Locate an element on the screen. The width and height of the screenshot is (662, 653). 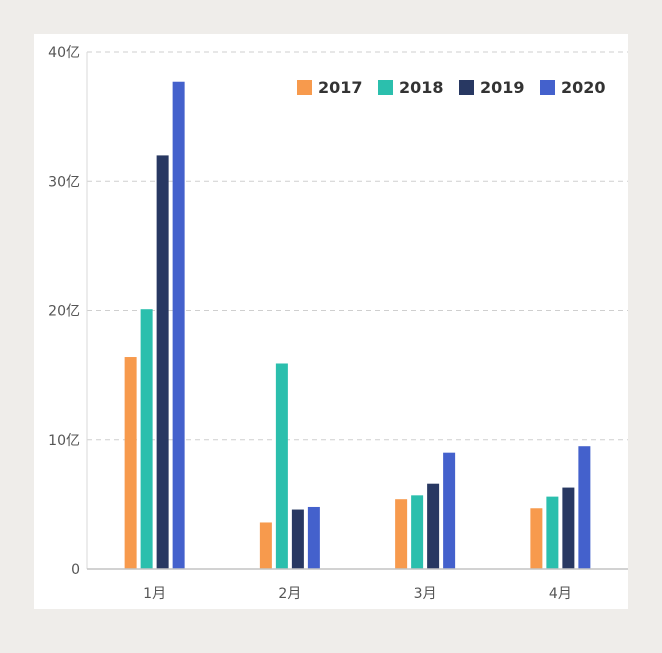
legend-label: 2017 is located at coordinates (340, 87).